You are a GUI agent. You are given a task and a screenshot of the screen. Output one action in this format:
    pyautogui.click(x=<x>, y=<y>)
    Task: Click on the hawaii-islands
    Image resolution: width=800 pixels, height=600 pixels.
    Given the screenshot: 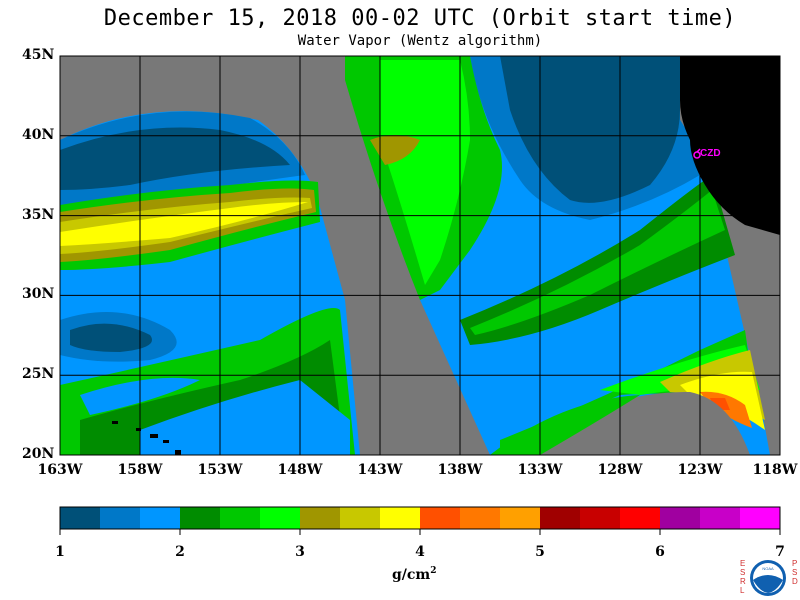 What is the action you would take?
    pyautogui.click(x=146, y=438)
    